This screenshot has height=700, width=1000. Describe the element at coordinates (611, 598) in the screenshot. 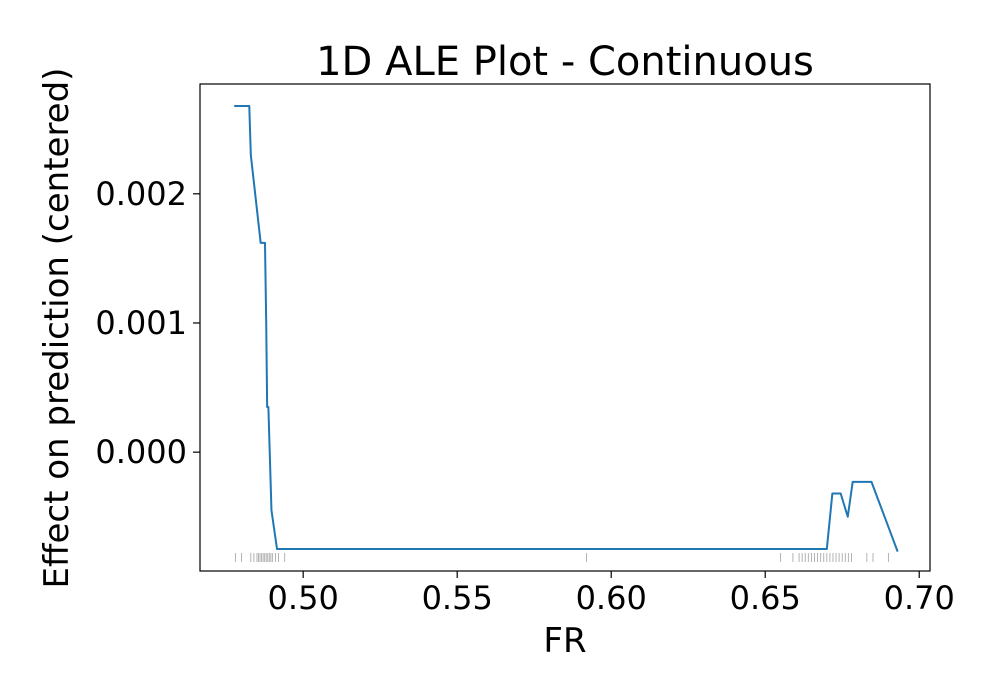

I see `x-tick-label: 0.60` at that location.